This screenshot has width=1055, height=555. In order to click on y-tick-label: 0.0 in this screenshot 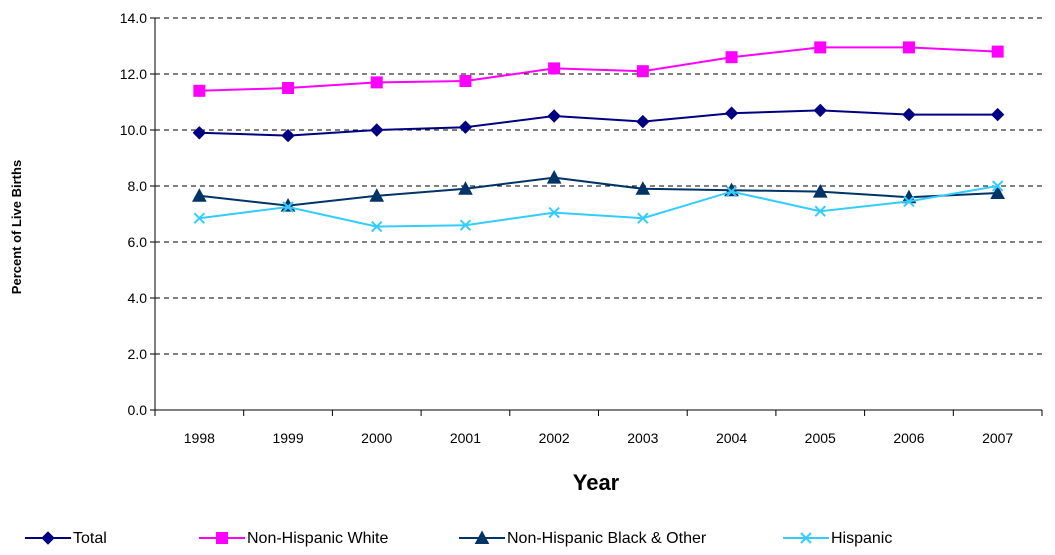, I will do `click(138, 410)`.